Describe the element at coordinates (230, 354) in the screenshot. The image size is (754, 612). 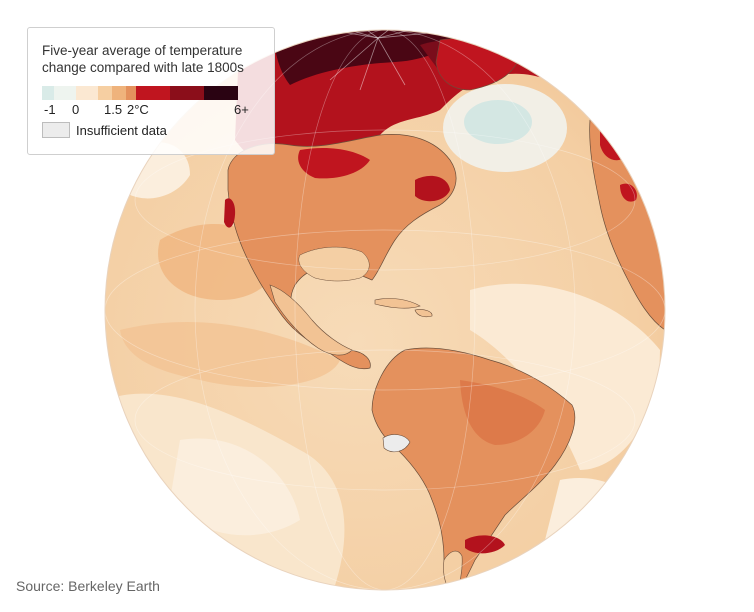
I see `tropical-pacific-band` at that location.